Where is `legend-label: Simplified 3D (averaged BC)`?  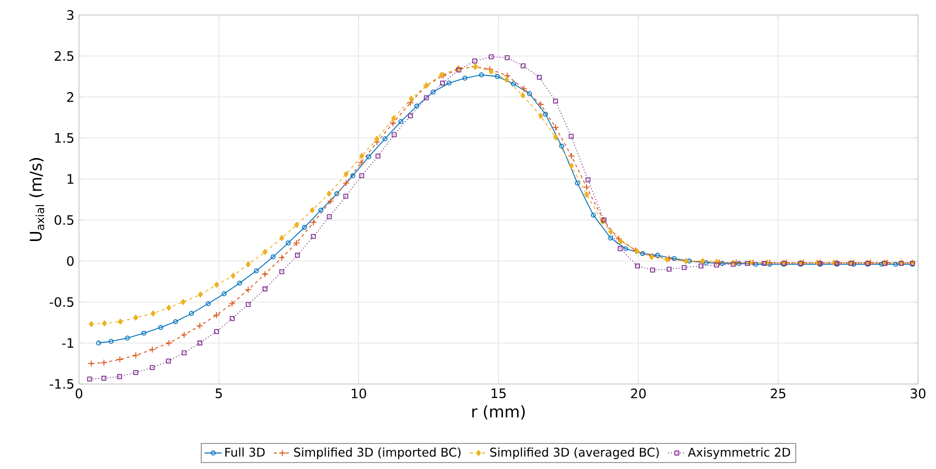 legend-label: Simplified 3D (averaged BC) is located at coordinates (574, 453).